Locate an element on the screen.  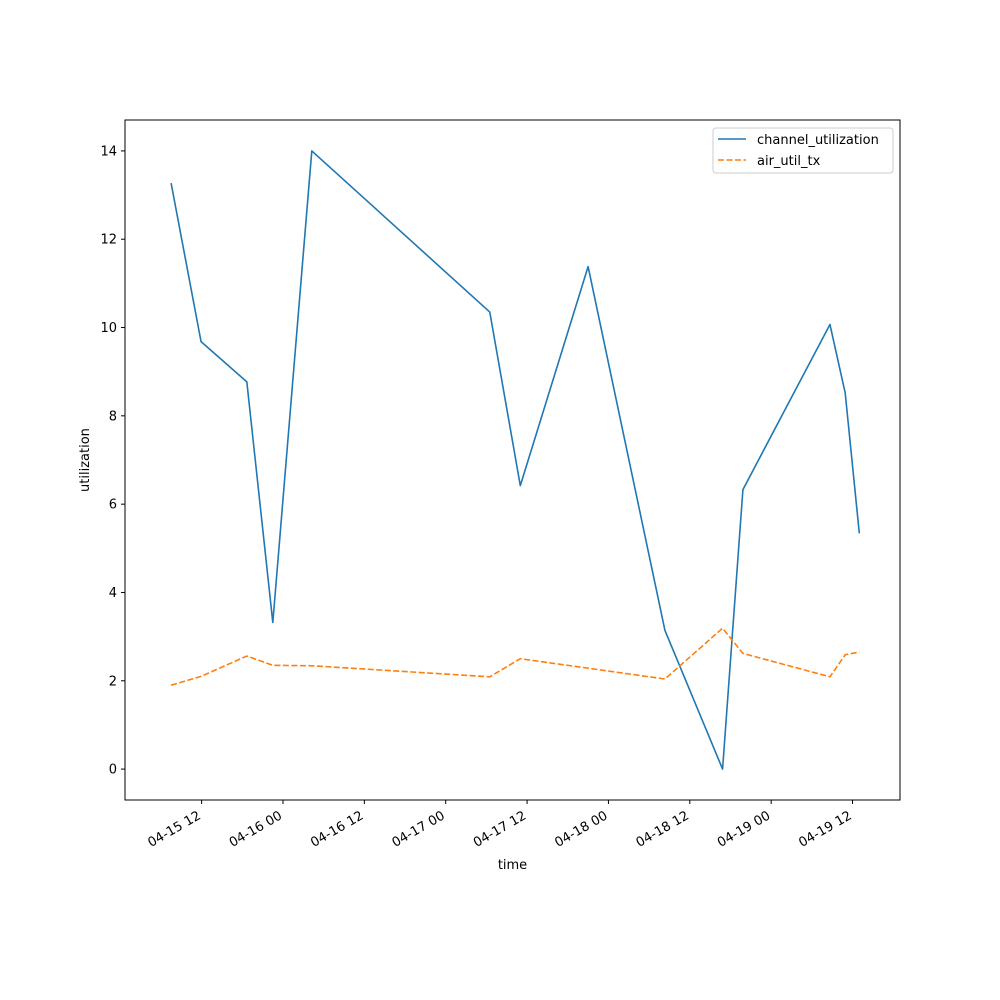
series-line-air-util-tx is located at coordinates (515, 656).